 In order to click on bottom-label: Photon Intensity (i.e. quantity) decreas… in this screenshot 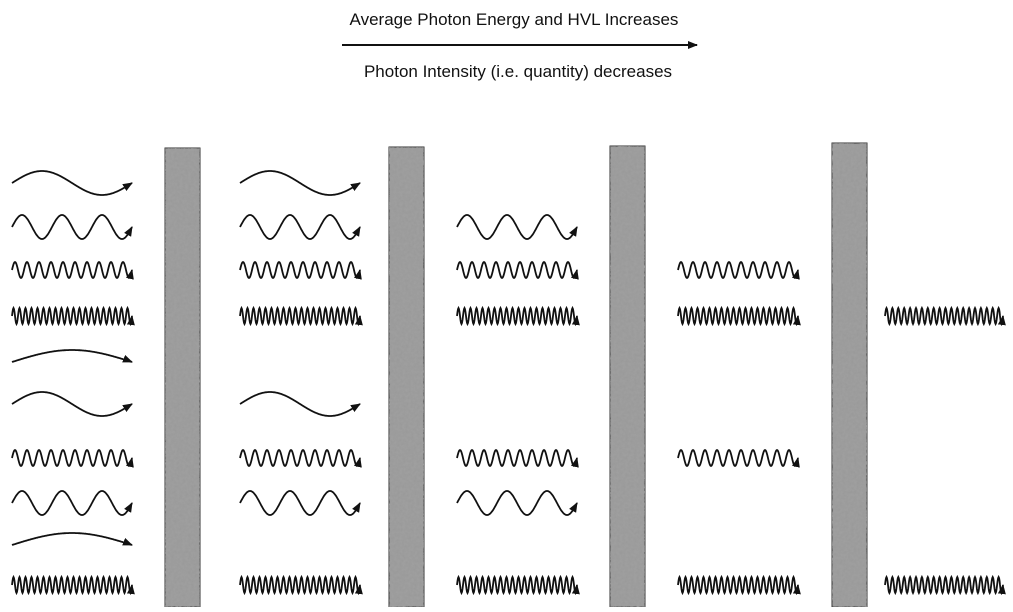, I will do `click(518, 71)`.